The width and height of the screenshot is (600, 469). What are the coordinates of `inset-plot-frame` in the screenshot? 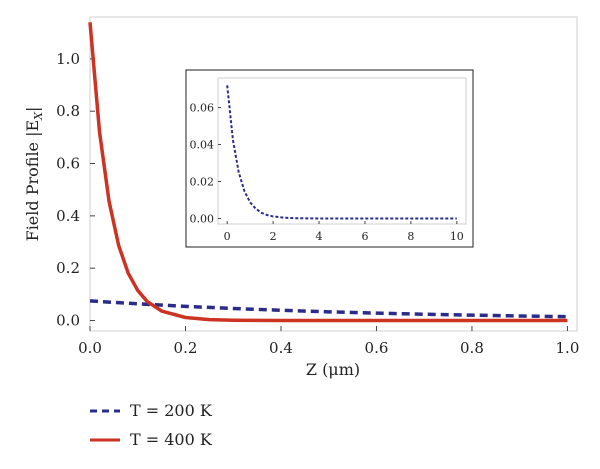 It's located at (342, 151).